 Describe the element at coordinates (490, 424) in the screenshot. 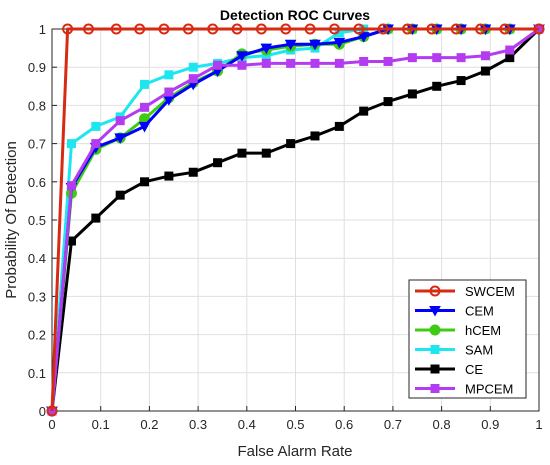

I see `x-tick-label: 0.9` at that location.